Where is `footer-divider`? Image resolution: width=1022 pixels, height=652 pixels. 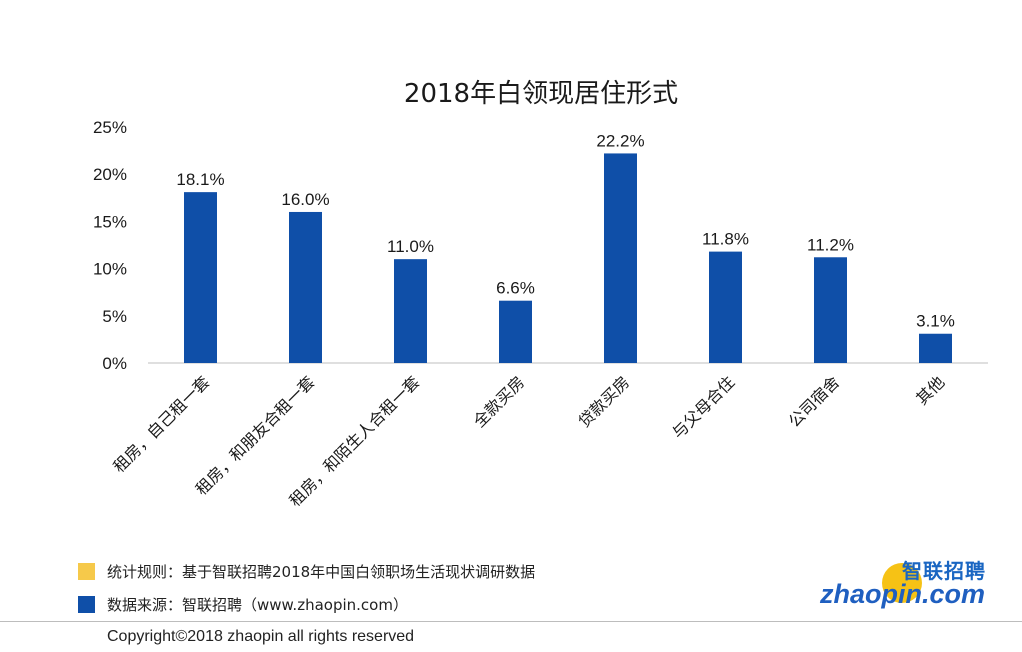
footer-divider is located at coordinates (511, 621).